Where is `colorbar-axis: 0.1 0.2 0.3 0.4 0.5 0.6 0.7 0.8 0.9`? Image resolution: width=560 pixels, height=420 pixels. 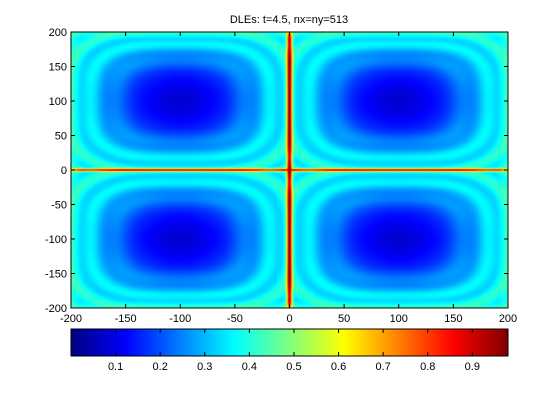
colorbar-axis: 0.1 0.2 0.3 0.4 0.5 0.6 0.7 0.8 0.9 is located at coordinates (294, 351).